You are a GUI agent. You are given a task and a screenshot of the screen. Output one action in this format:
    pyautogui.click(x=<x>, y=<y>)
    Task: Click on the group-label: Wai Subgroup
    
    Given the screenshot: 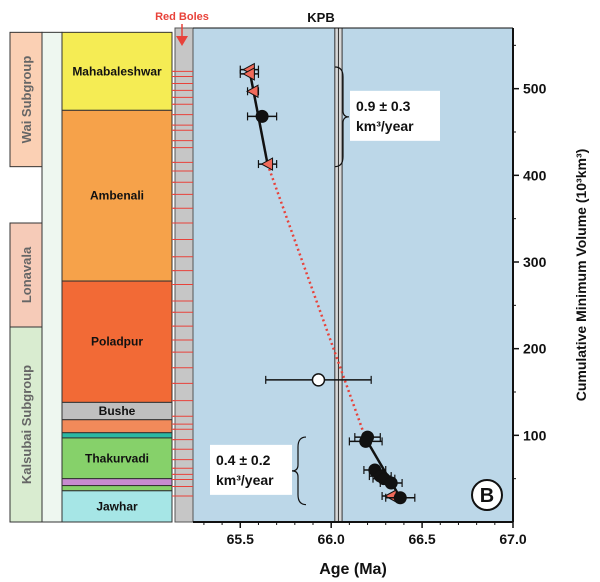 What is the action you would take?
    pyautogui.click(x=26, y=100)
    